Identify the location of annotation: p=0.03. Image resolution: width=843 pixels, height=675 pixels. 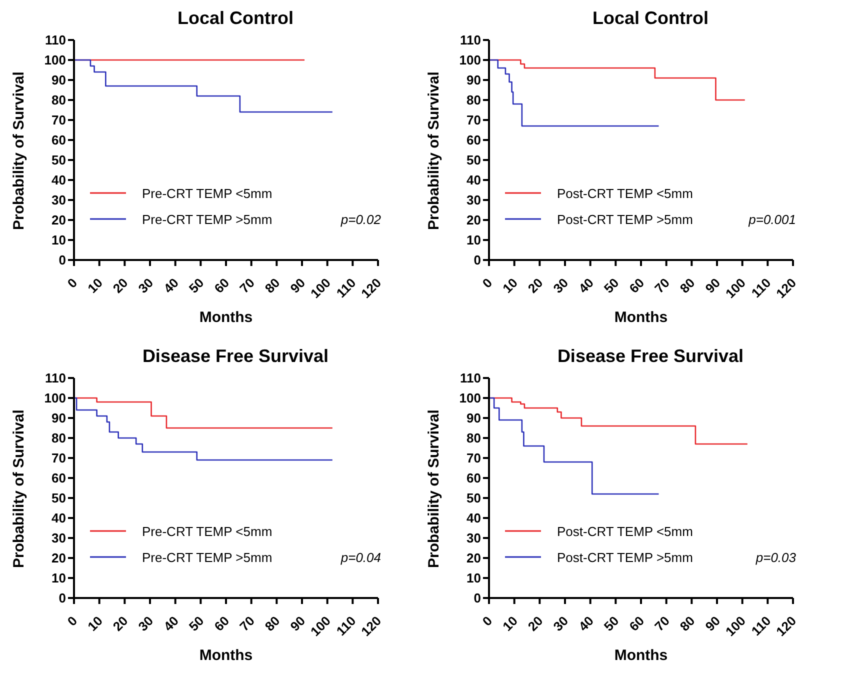
(776, 557).